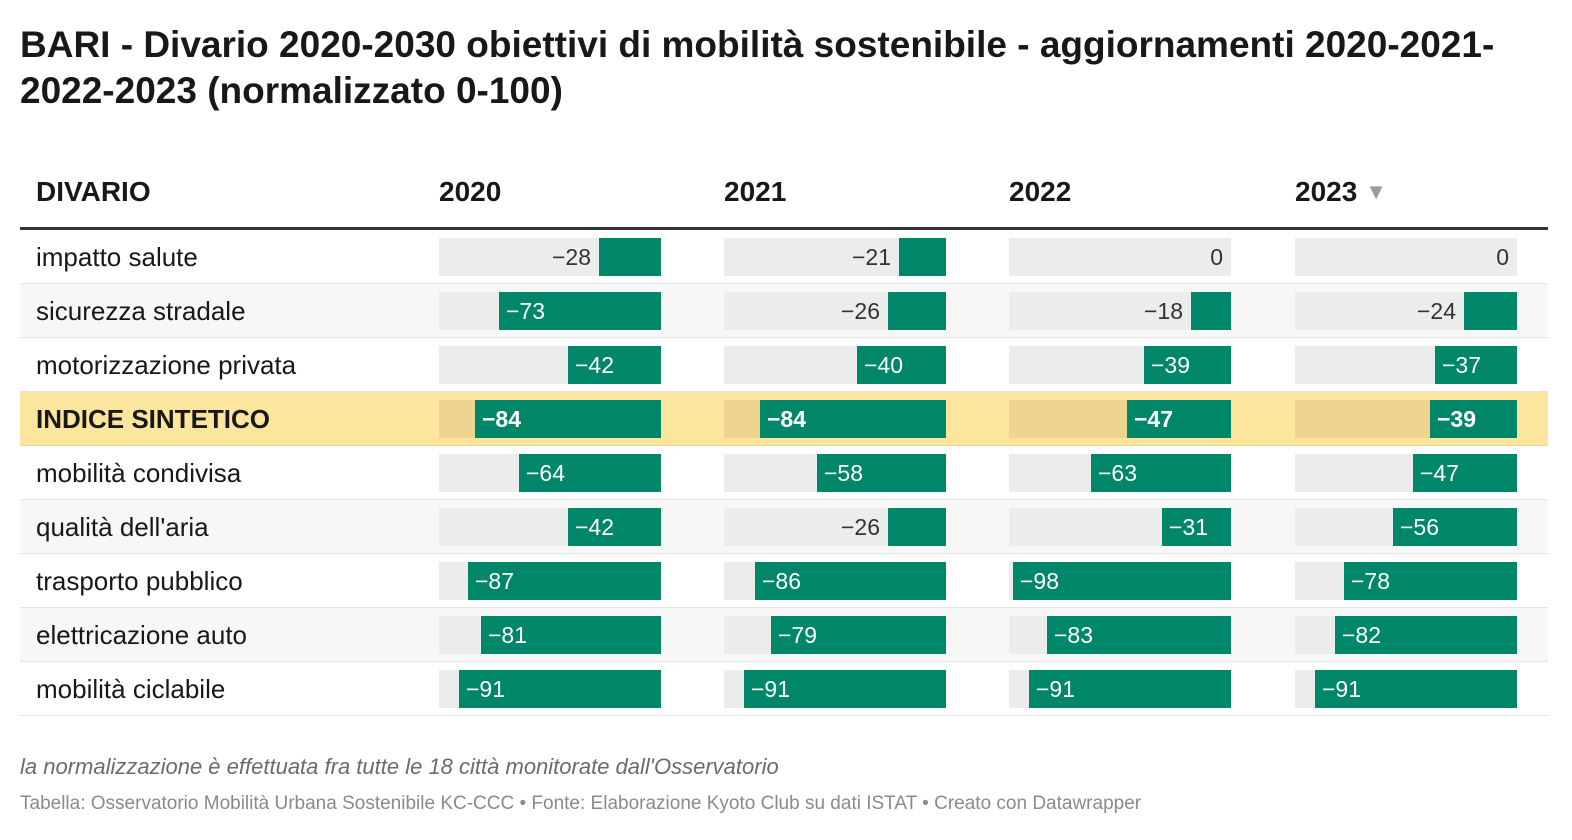 This screenshot has width=1572, height=840. Describe the element at coordinates (550, 365) in the screenshot. I see `bar-cell-2020: −42` at that location.